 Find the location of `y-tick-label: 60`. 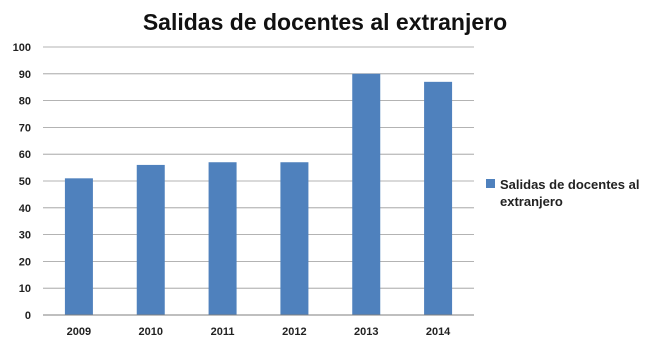

y-tick-label: 60 is located at coordinates (25, 155).